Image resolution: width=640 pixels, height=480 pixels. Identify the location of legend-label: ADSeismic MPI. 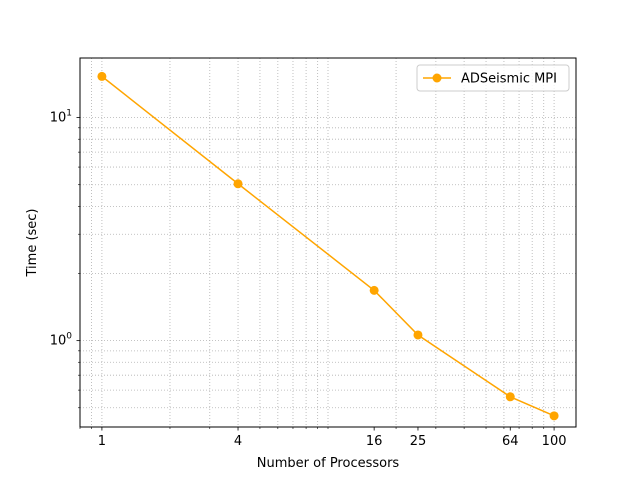
(509, 79).